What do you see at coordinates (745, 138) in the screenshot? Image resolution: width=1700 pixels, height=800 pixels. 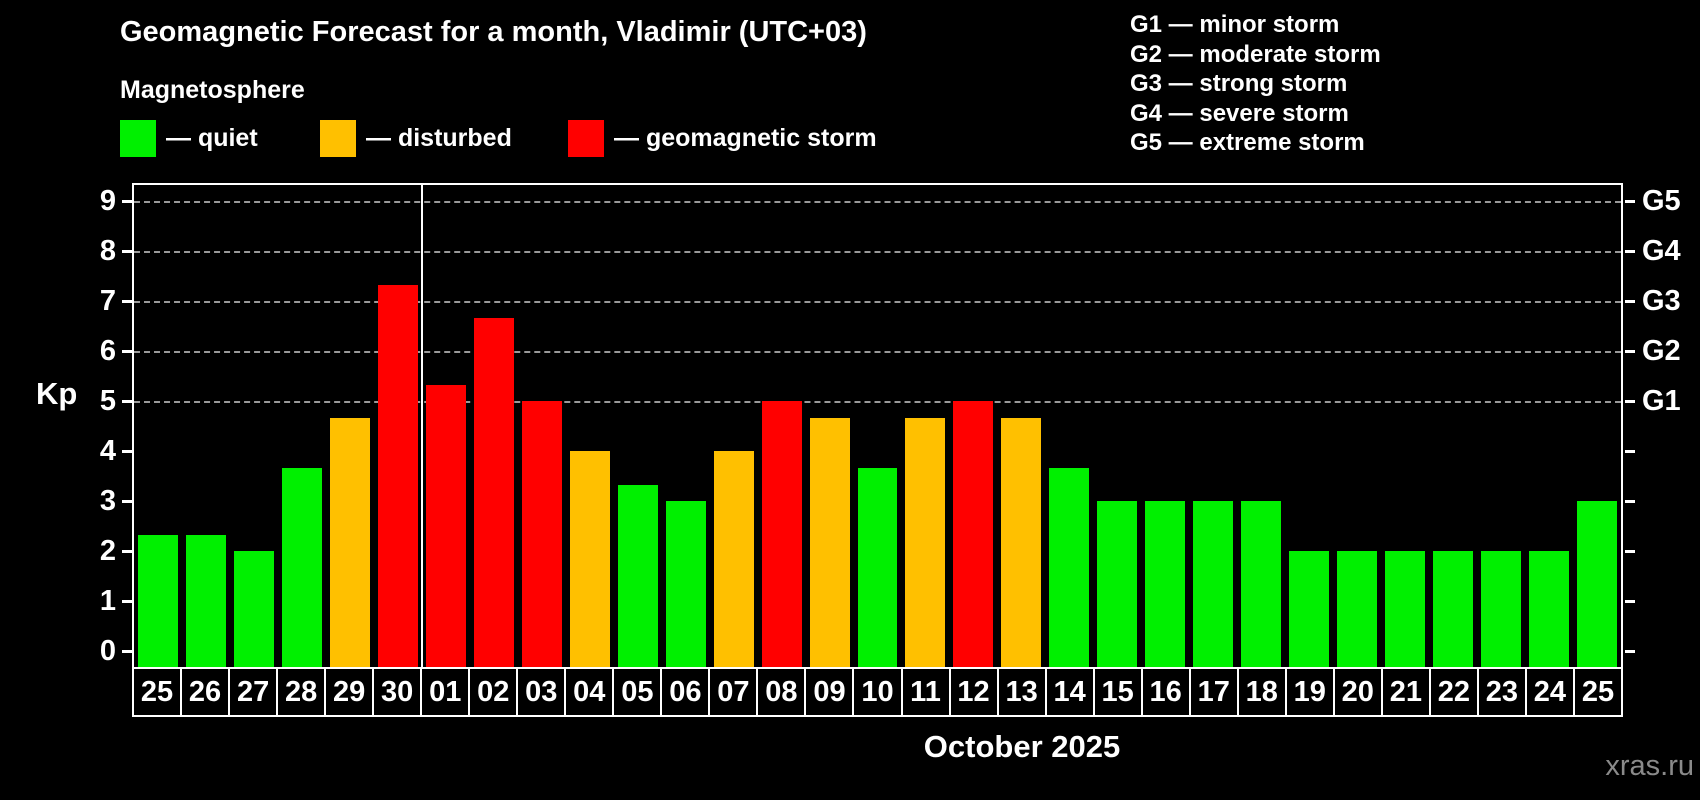 I see `legend-label-storm: — geomagnetic storm` at bounding box center [745, 138].